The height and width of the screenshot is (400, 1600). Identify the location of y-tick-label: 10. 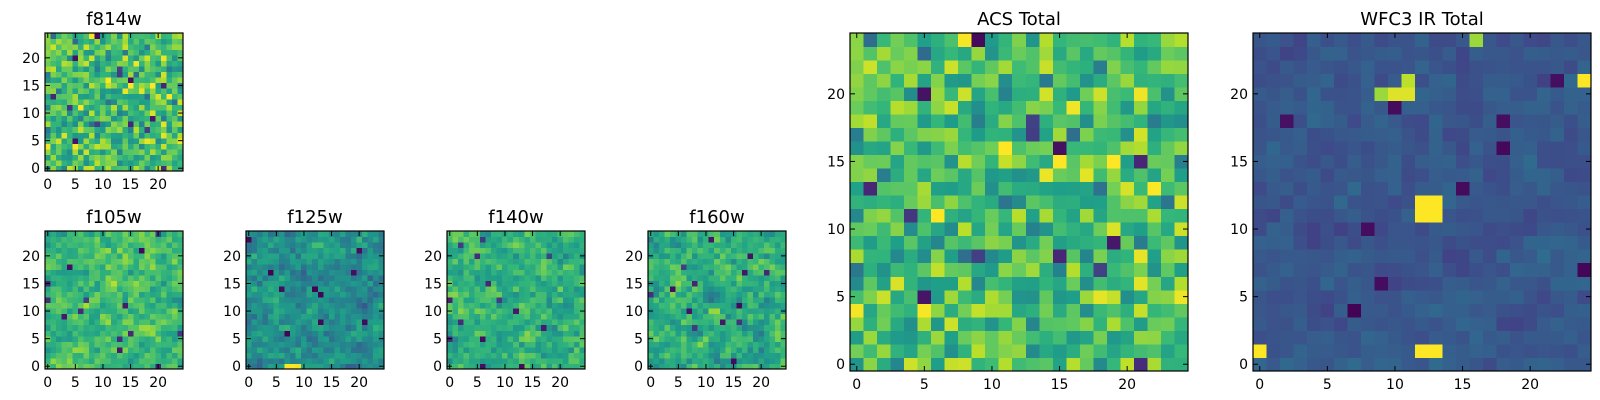
(31, 312).